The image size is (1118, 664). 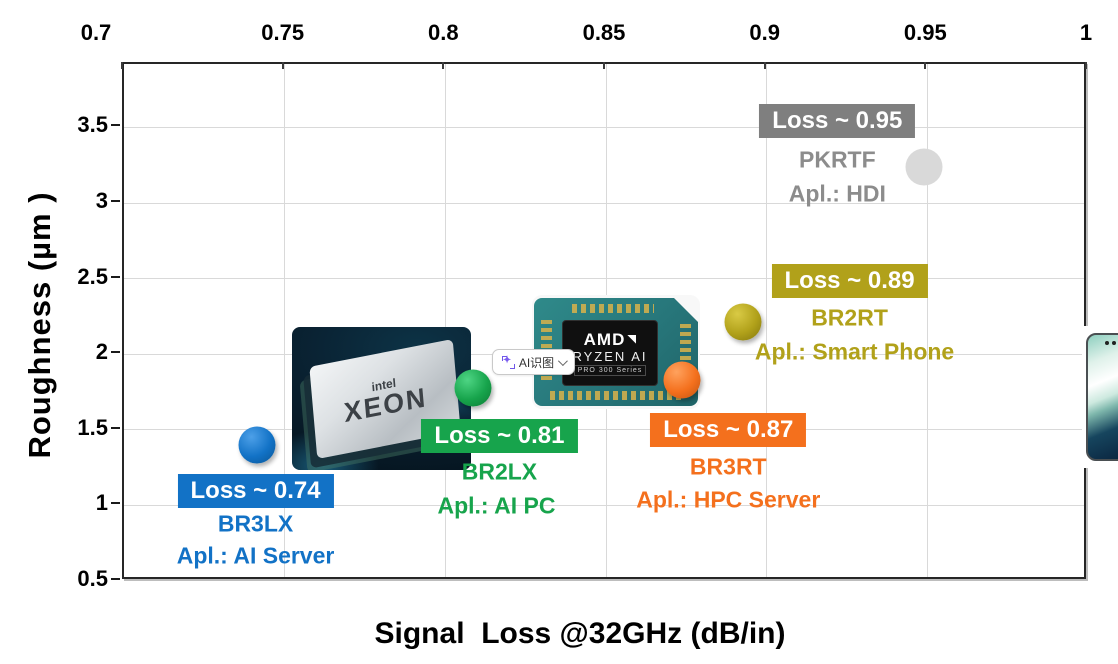 I want to click on point-name-br3lx: BR3LX, so click(x=255, y=523).